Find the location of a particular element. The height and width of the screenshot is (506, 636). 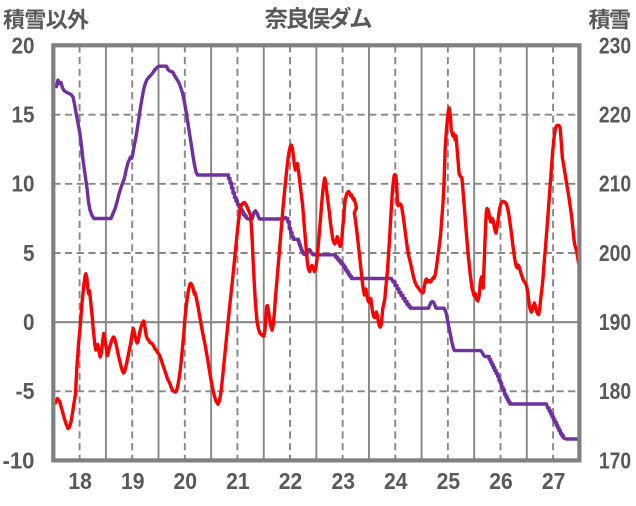

svg-text: 27 is located at coordinates (554, 481).